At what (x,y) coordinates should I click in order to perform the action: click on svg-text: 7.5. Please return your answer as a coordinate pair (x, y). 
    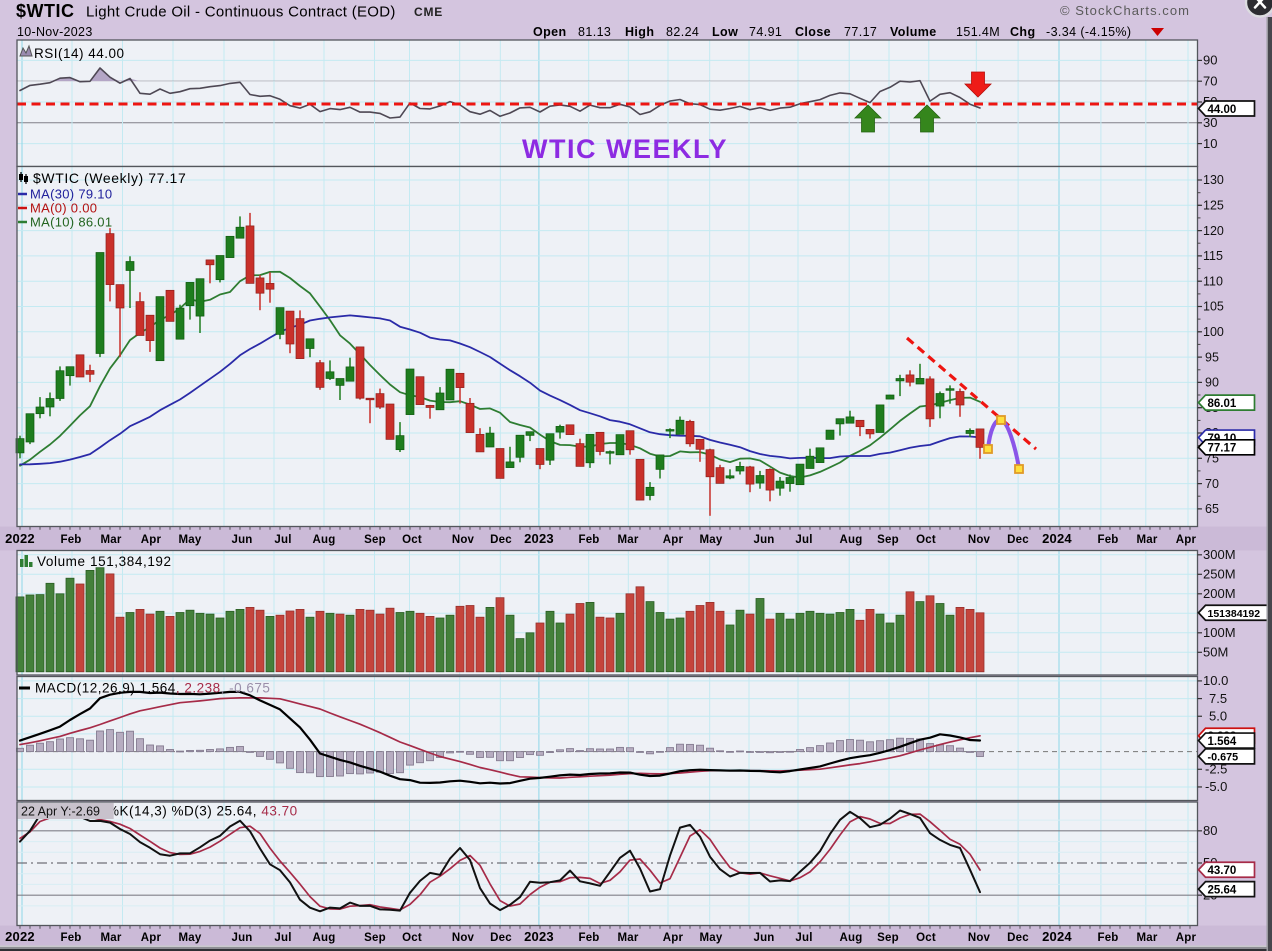
    Looking at the image, I should click on (1218, 698).